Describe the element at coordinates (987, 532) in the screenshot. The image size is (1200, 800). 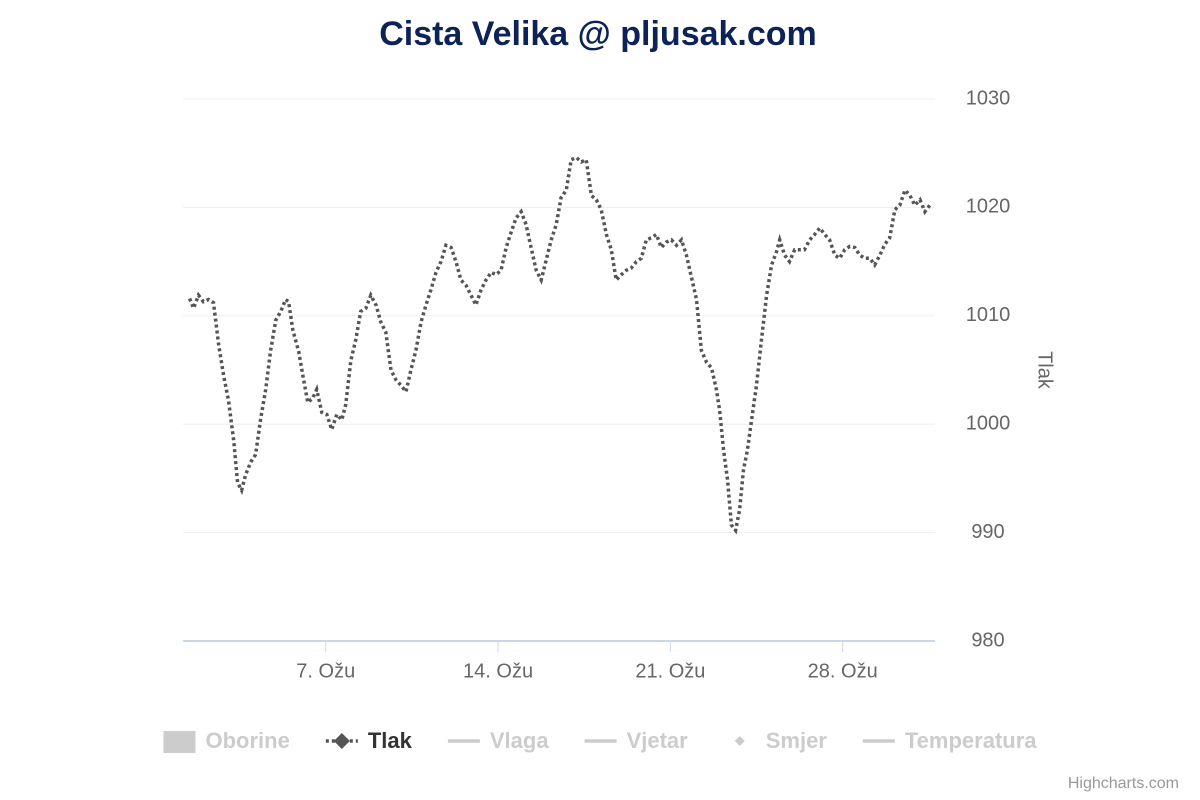
I see `y-tick-label: 990` at that location.